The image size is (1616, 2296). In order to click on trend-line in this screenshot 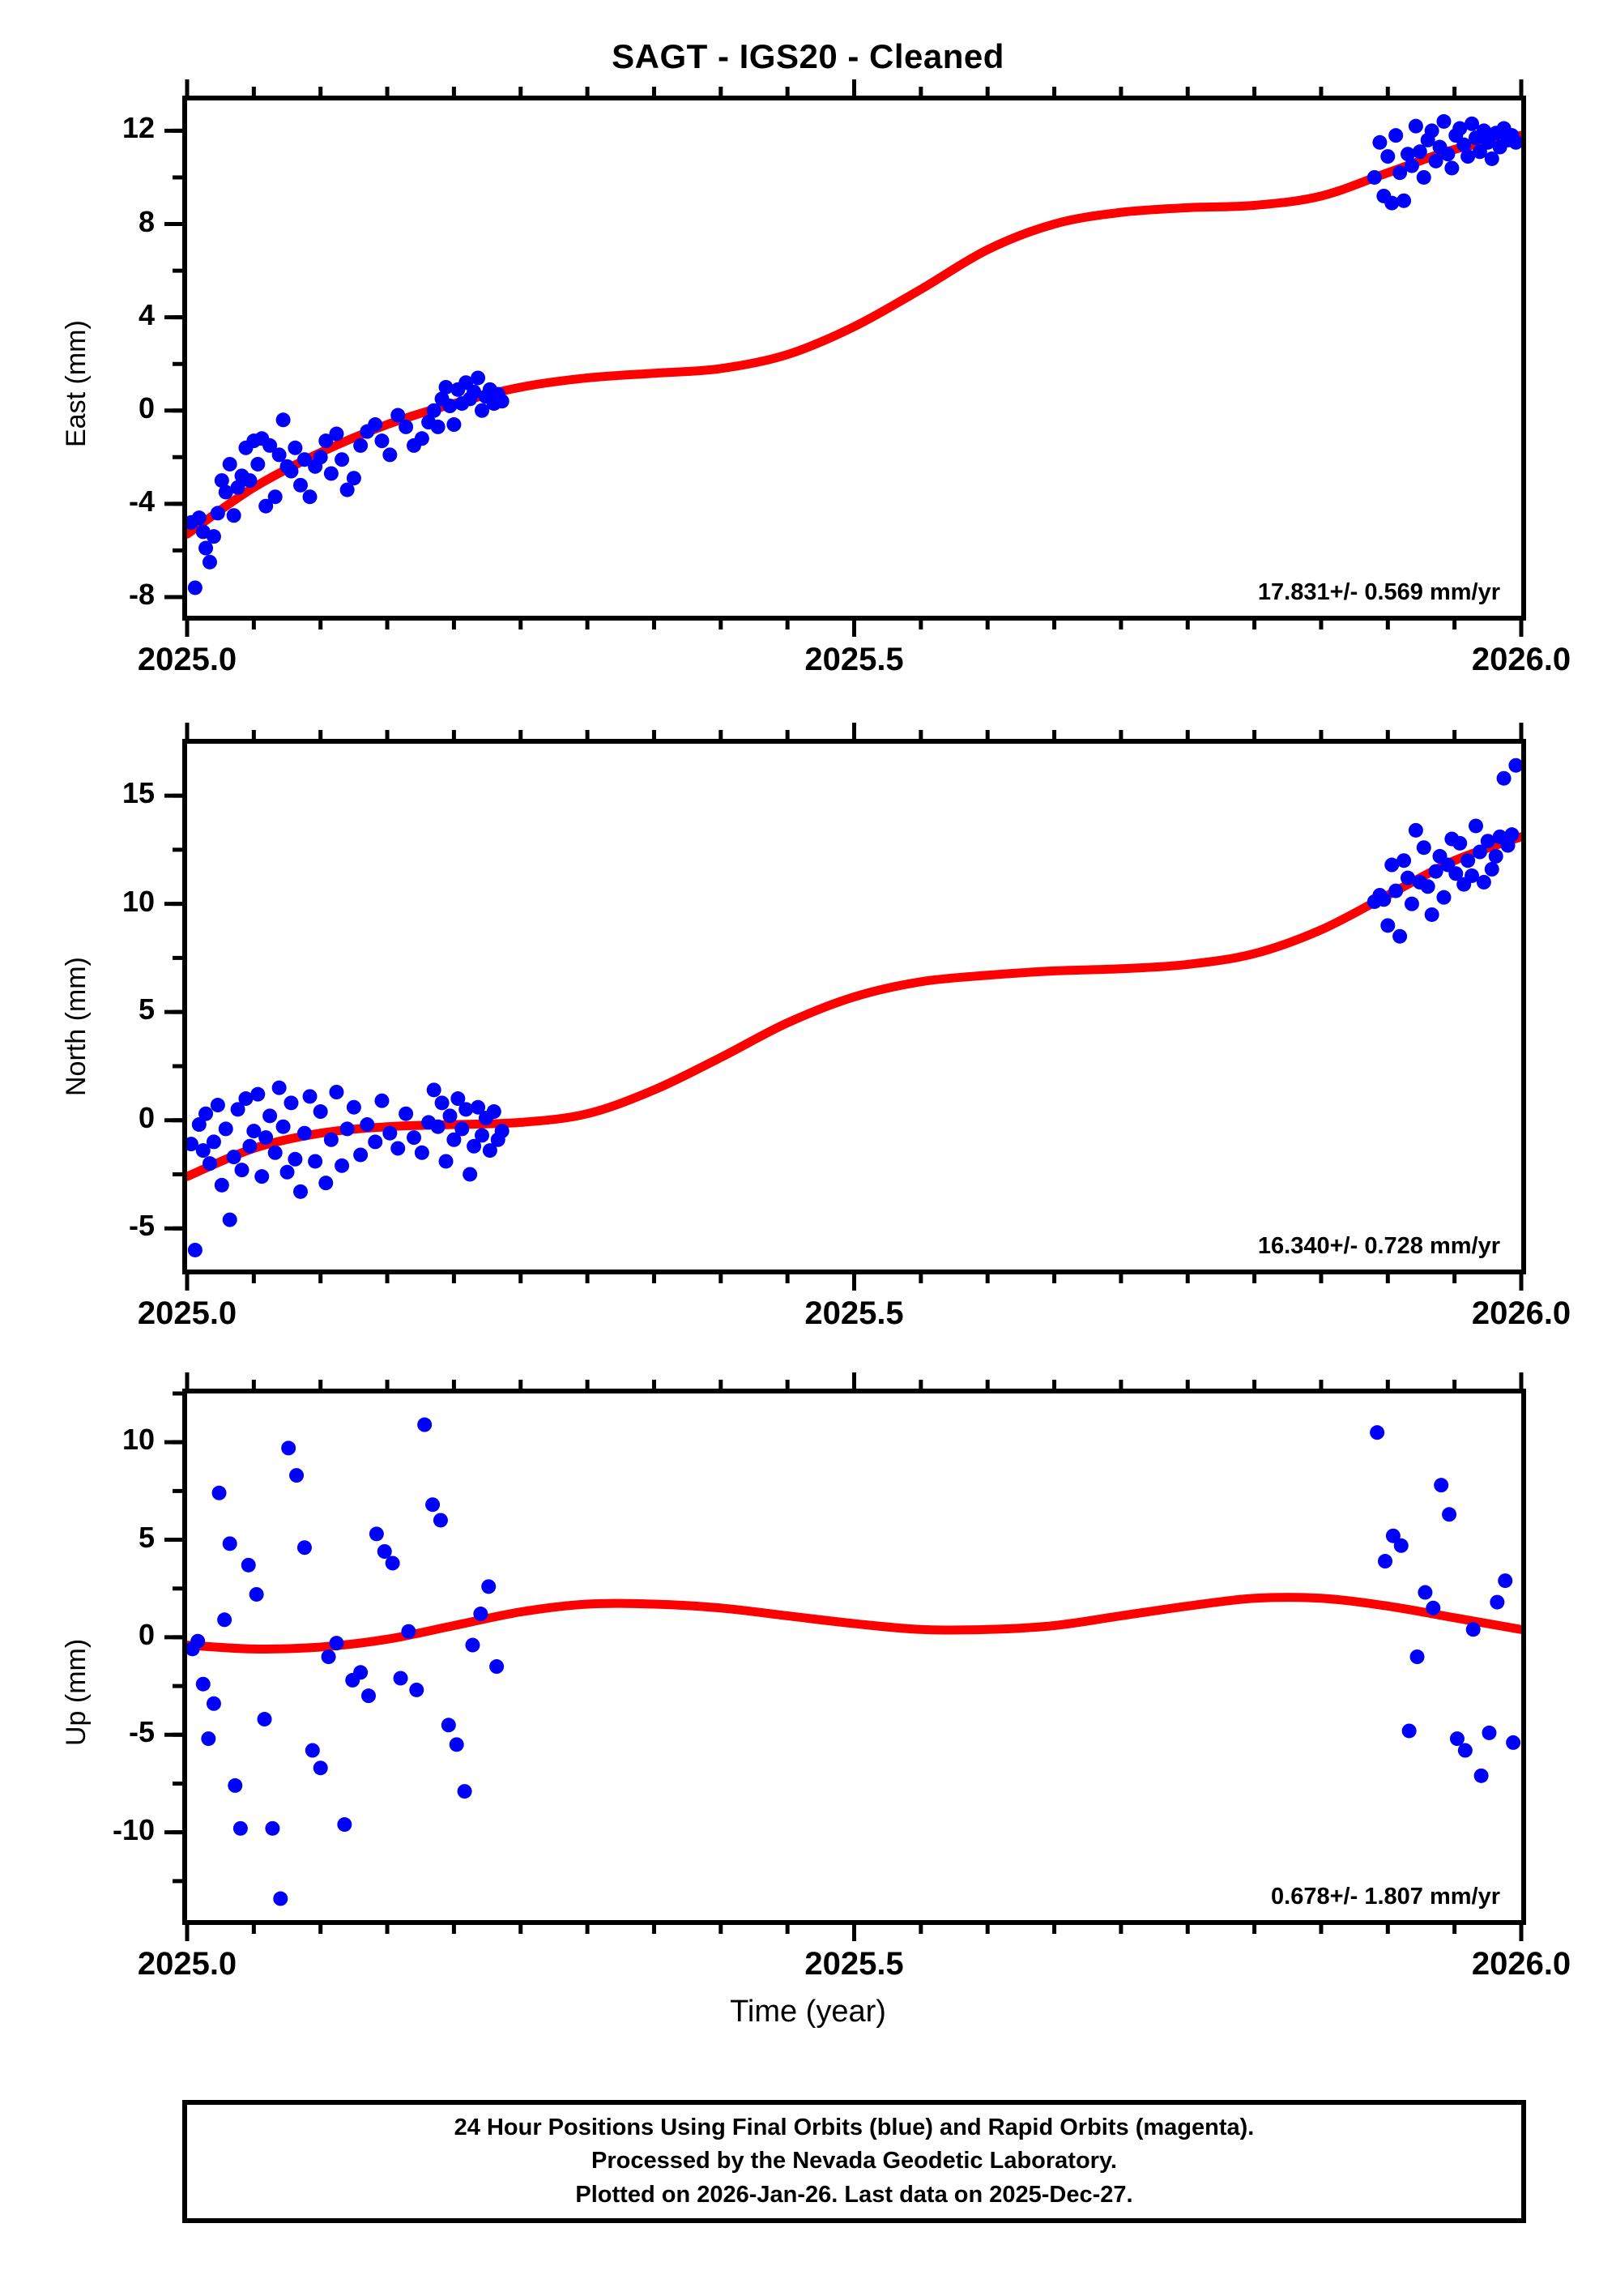, I will do `click(854, 1006)`.